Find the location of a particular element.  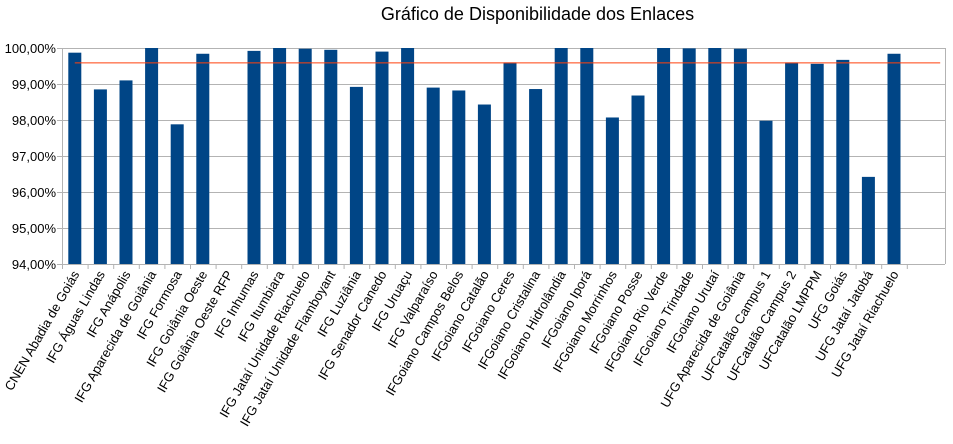

y-tick-label: 99,00% is located at coordinates (34, 84).